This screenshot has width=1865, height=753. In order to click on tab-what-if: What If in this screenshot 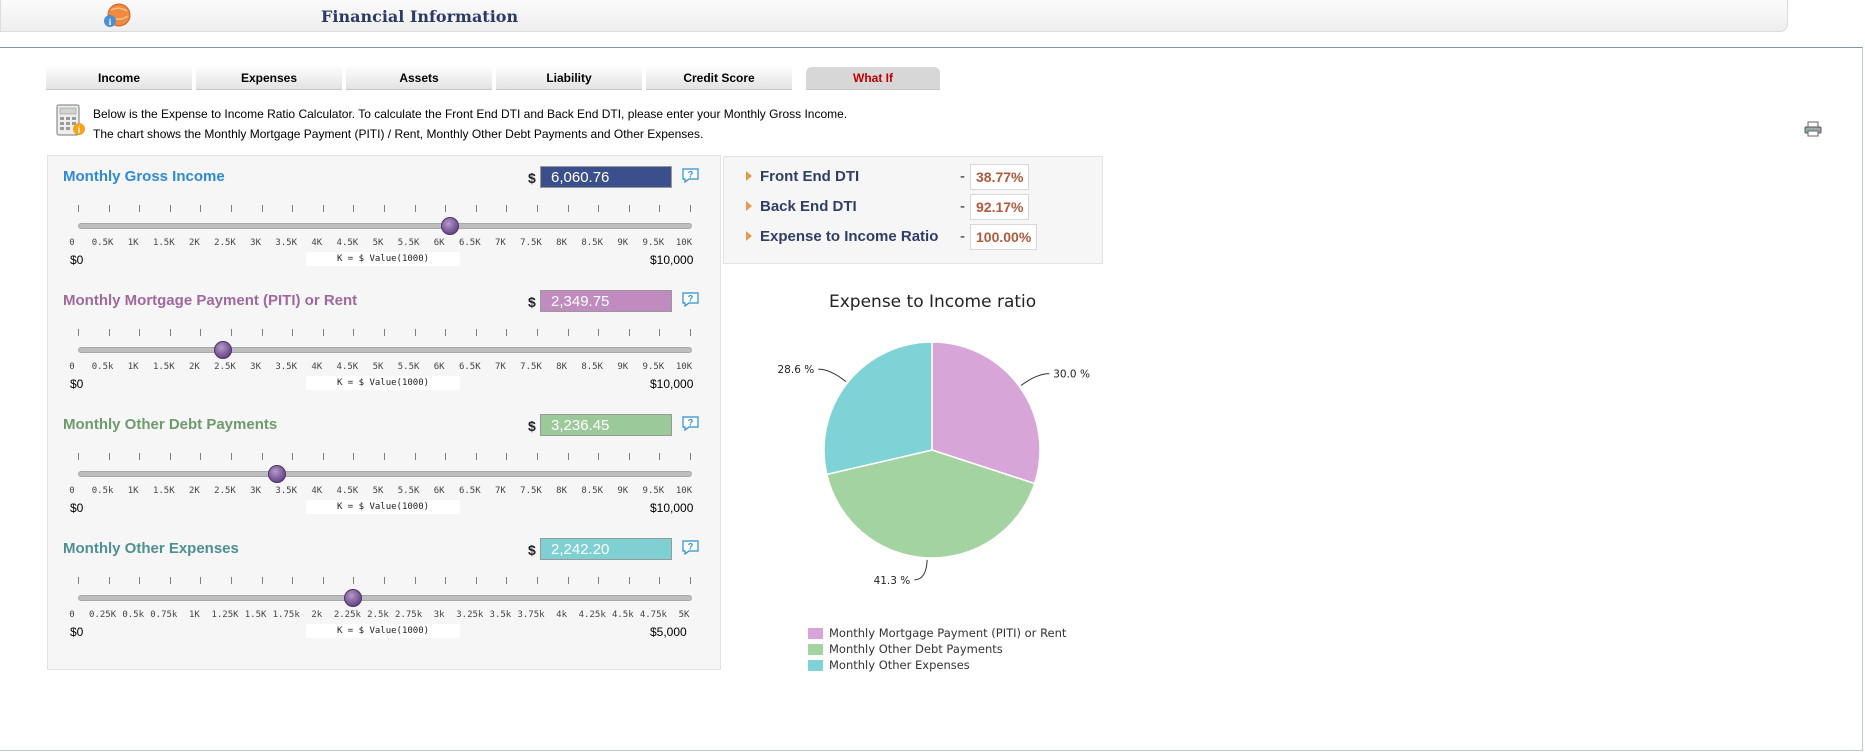, I will do `click(873, 78)`.